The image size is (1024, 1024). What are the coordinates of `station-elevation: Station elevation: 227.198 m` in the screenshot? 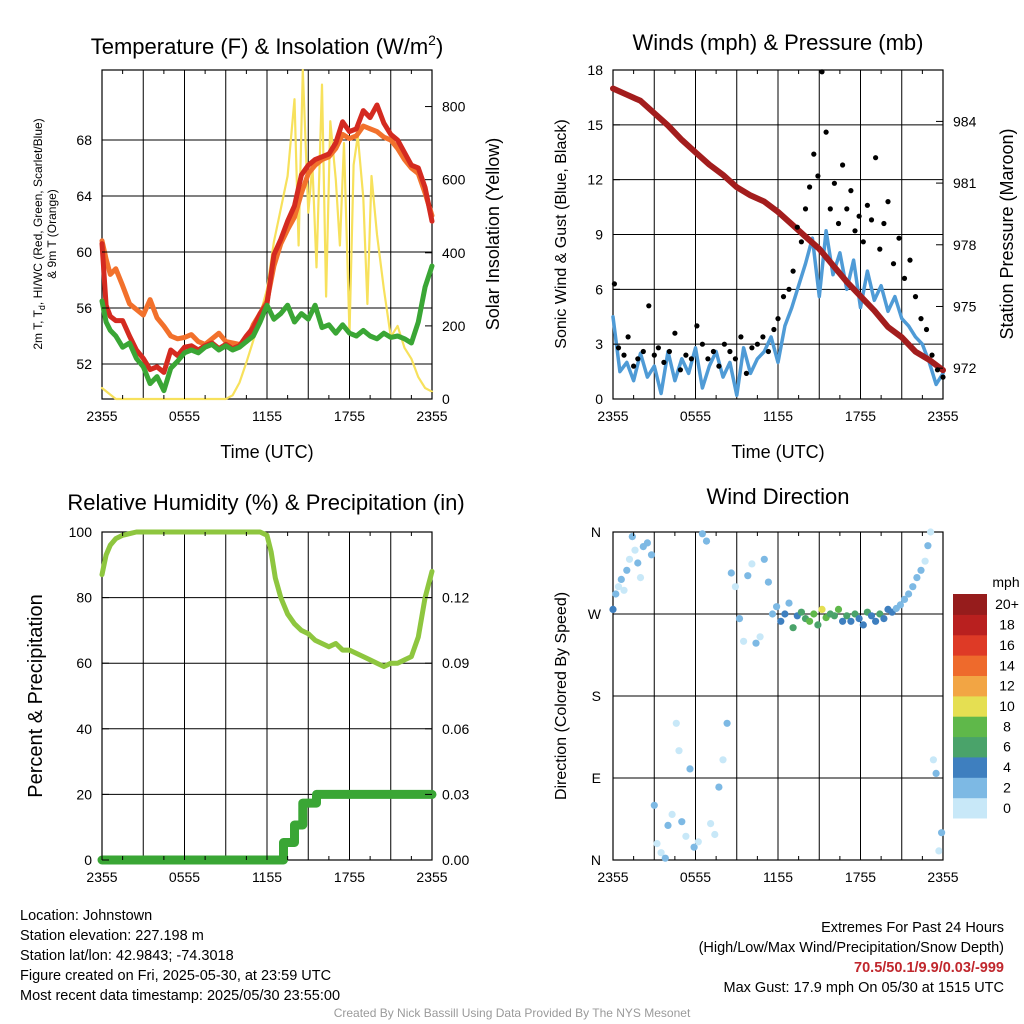 It's located at (112, 936).